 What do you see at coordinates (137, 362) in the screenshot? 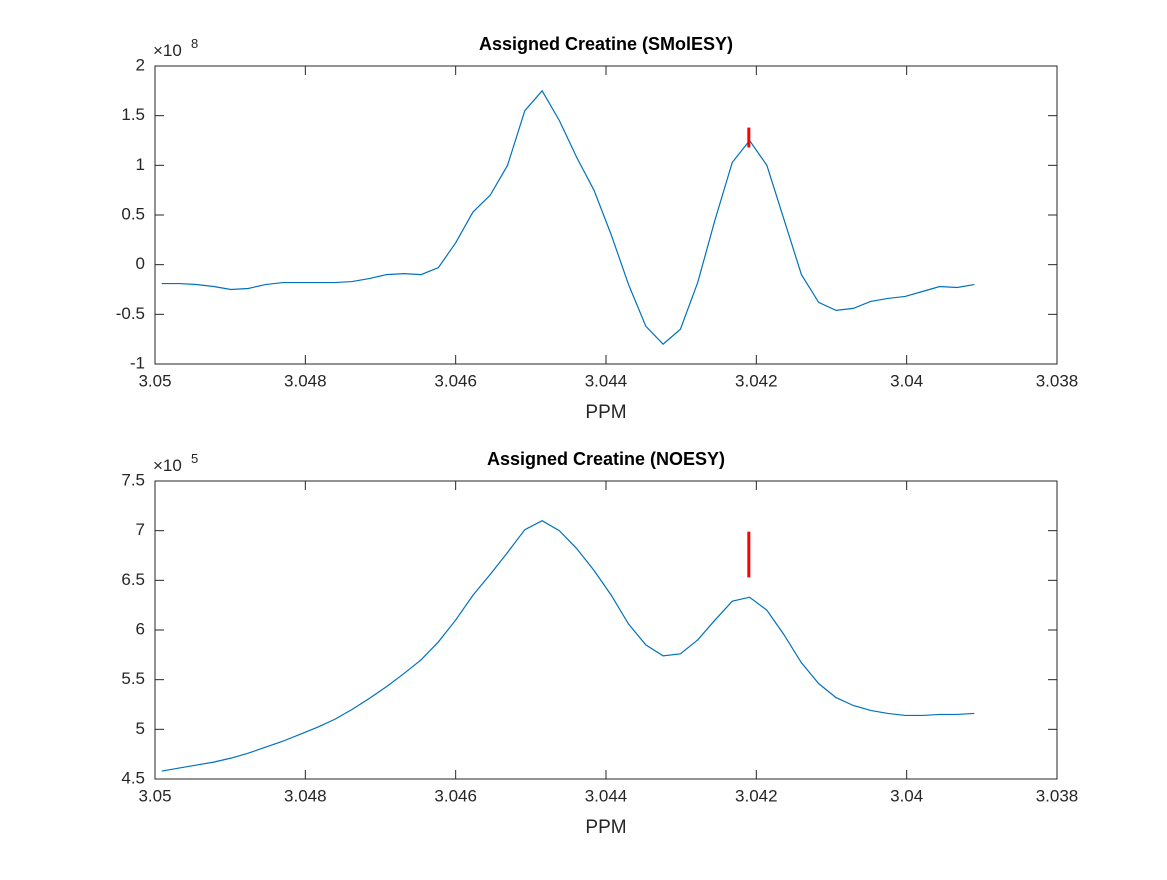
I see `y-tick-label: -1` at bounding box center [137, 362].